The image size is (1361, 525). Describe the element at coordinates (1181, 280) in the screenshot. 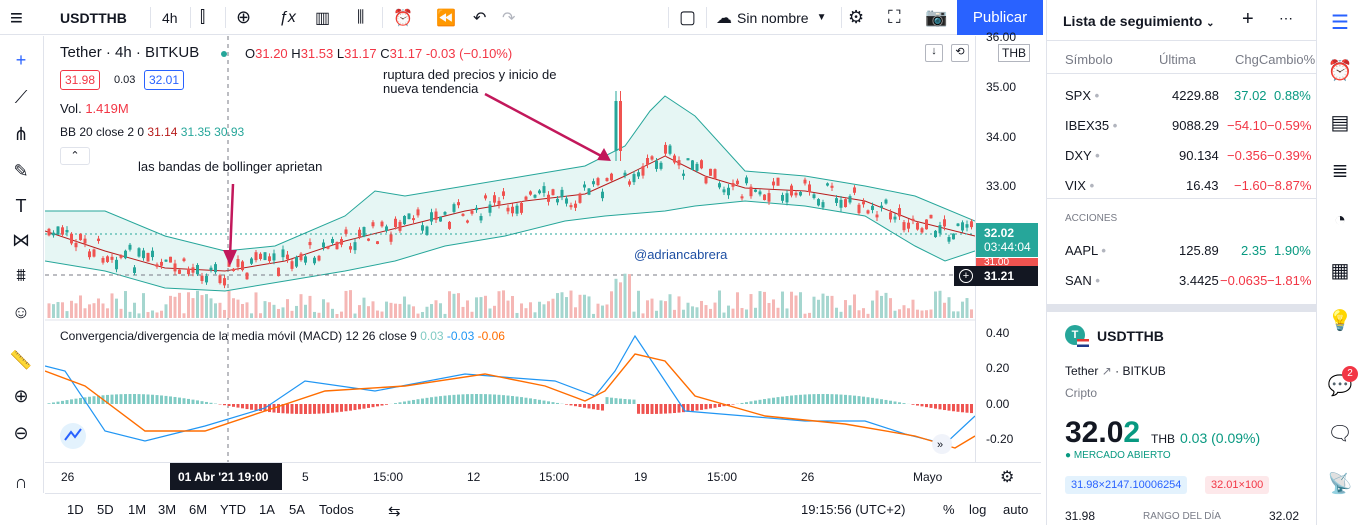

I see `watchlist-row: SAN • 3.4425 −0.0635 −1.81%` at that location.